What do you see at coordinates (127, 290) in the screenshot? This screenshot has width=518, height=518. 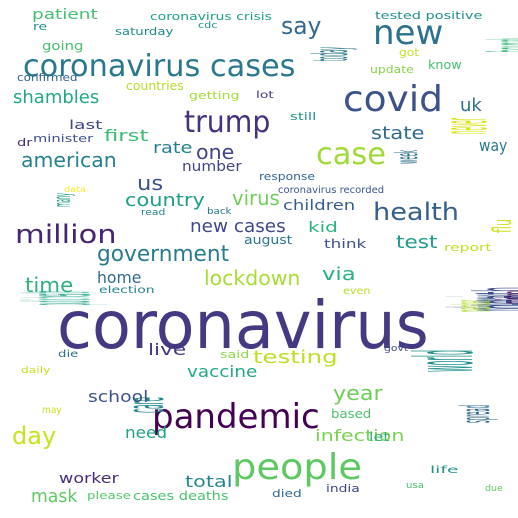 I see `word-election: election` at bounding box center [127, 290].